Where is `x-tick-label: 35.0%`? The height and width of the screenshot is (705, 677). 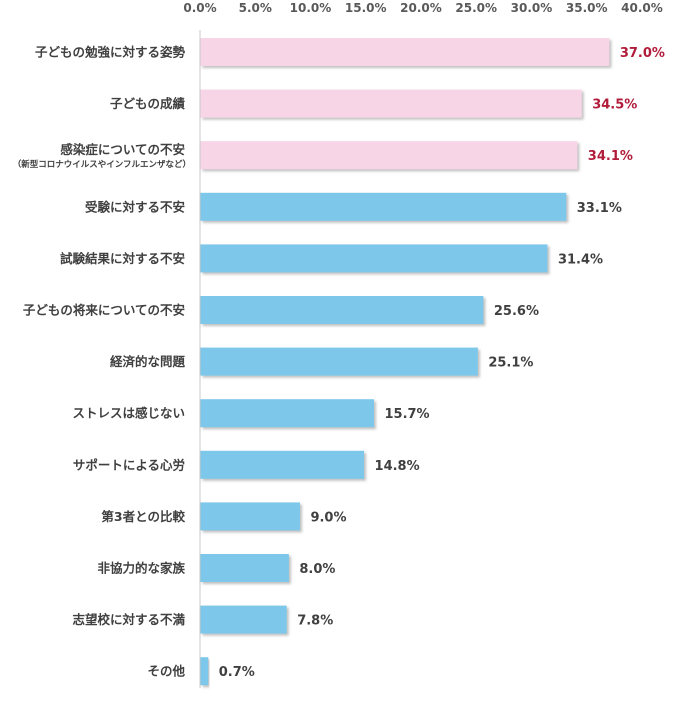
x-tick-label: 35.0% is located at coordinates (587, 8).